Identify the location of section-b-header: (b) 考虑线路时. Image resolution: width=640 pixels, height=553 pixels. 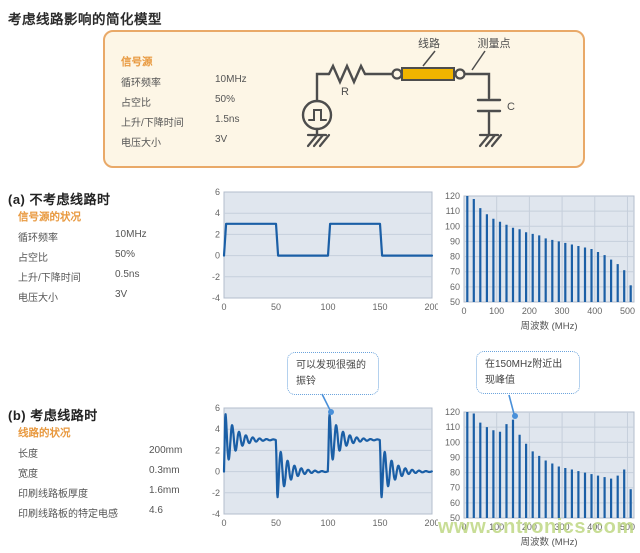
(53, 415).